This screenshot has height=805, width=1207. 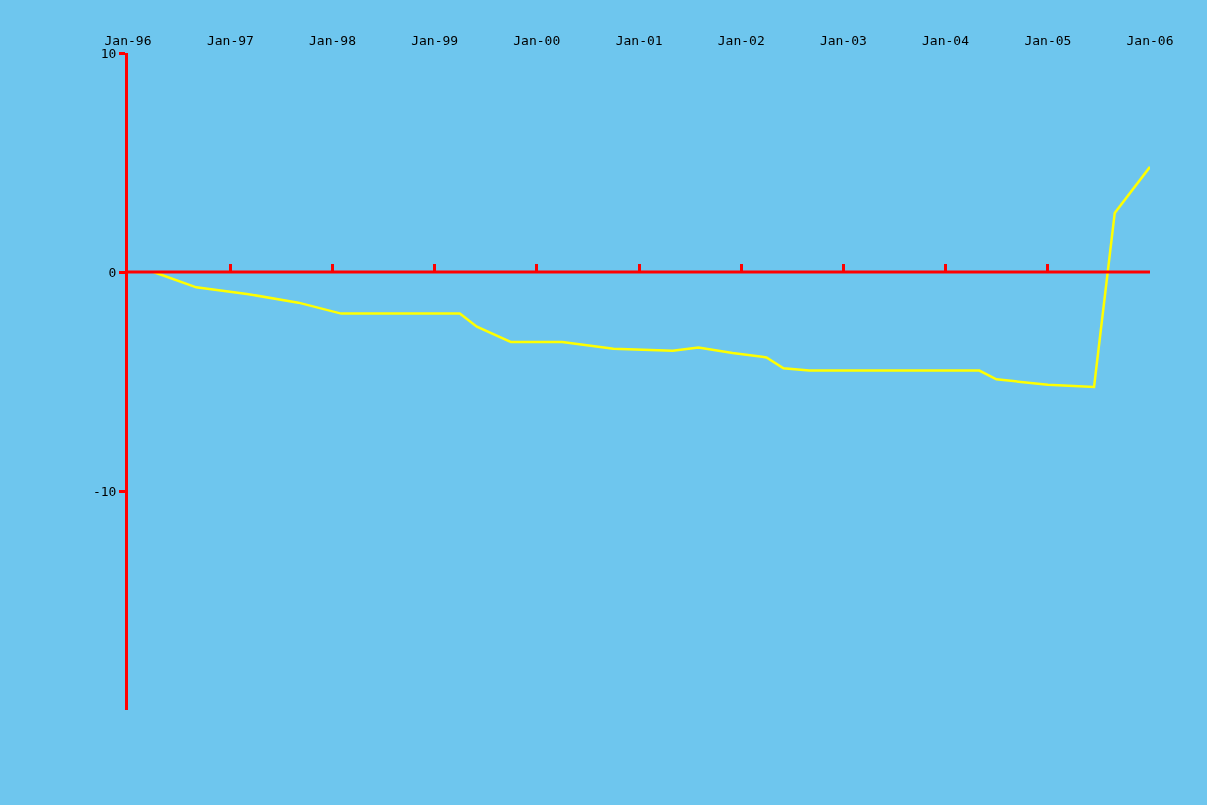 What do you see at coordinates (639, 41) in the screenshot?
I see `x-tick-label: Jan-01` at bounding box center [639, 41].